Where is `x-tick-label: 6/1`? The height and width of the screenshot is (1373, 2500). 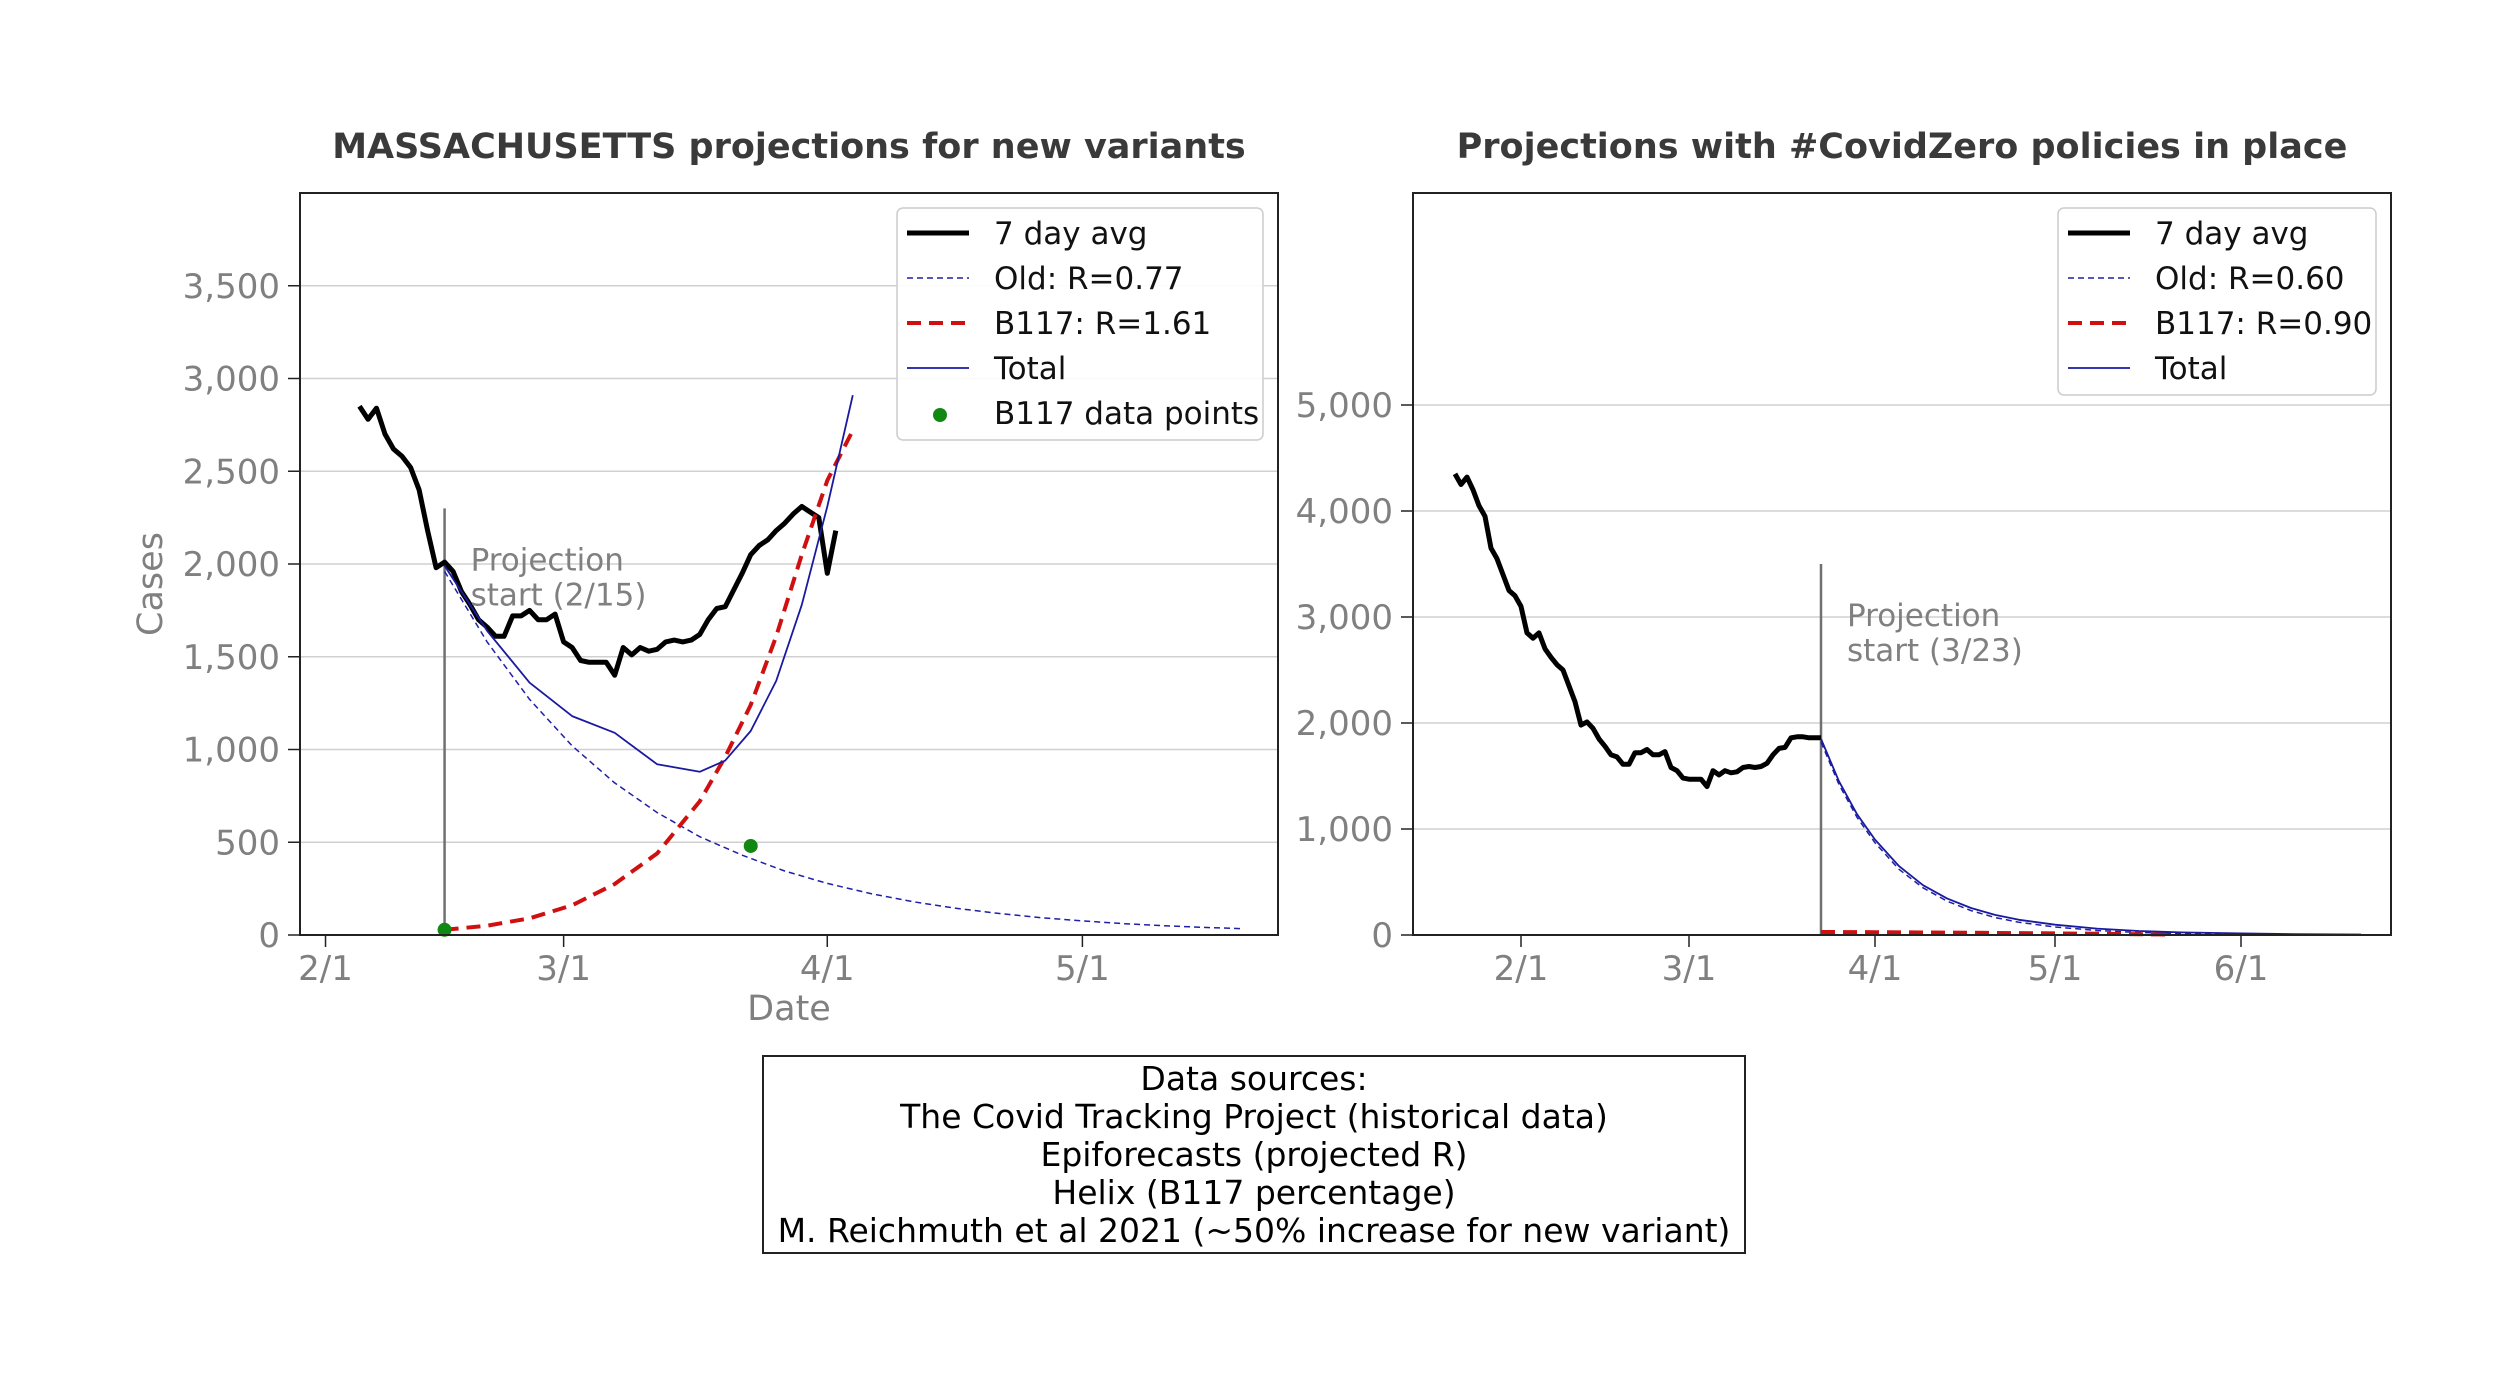
x-tick-label: 6/1 is located at coordinates (2241, 969).